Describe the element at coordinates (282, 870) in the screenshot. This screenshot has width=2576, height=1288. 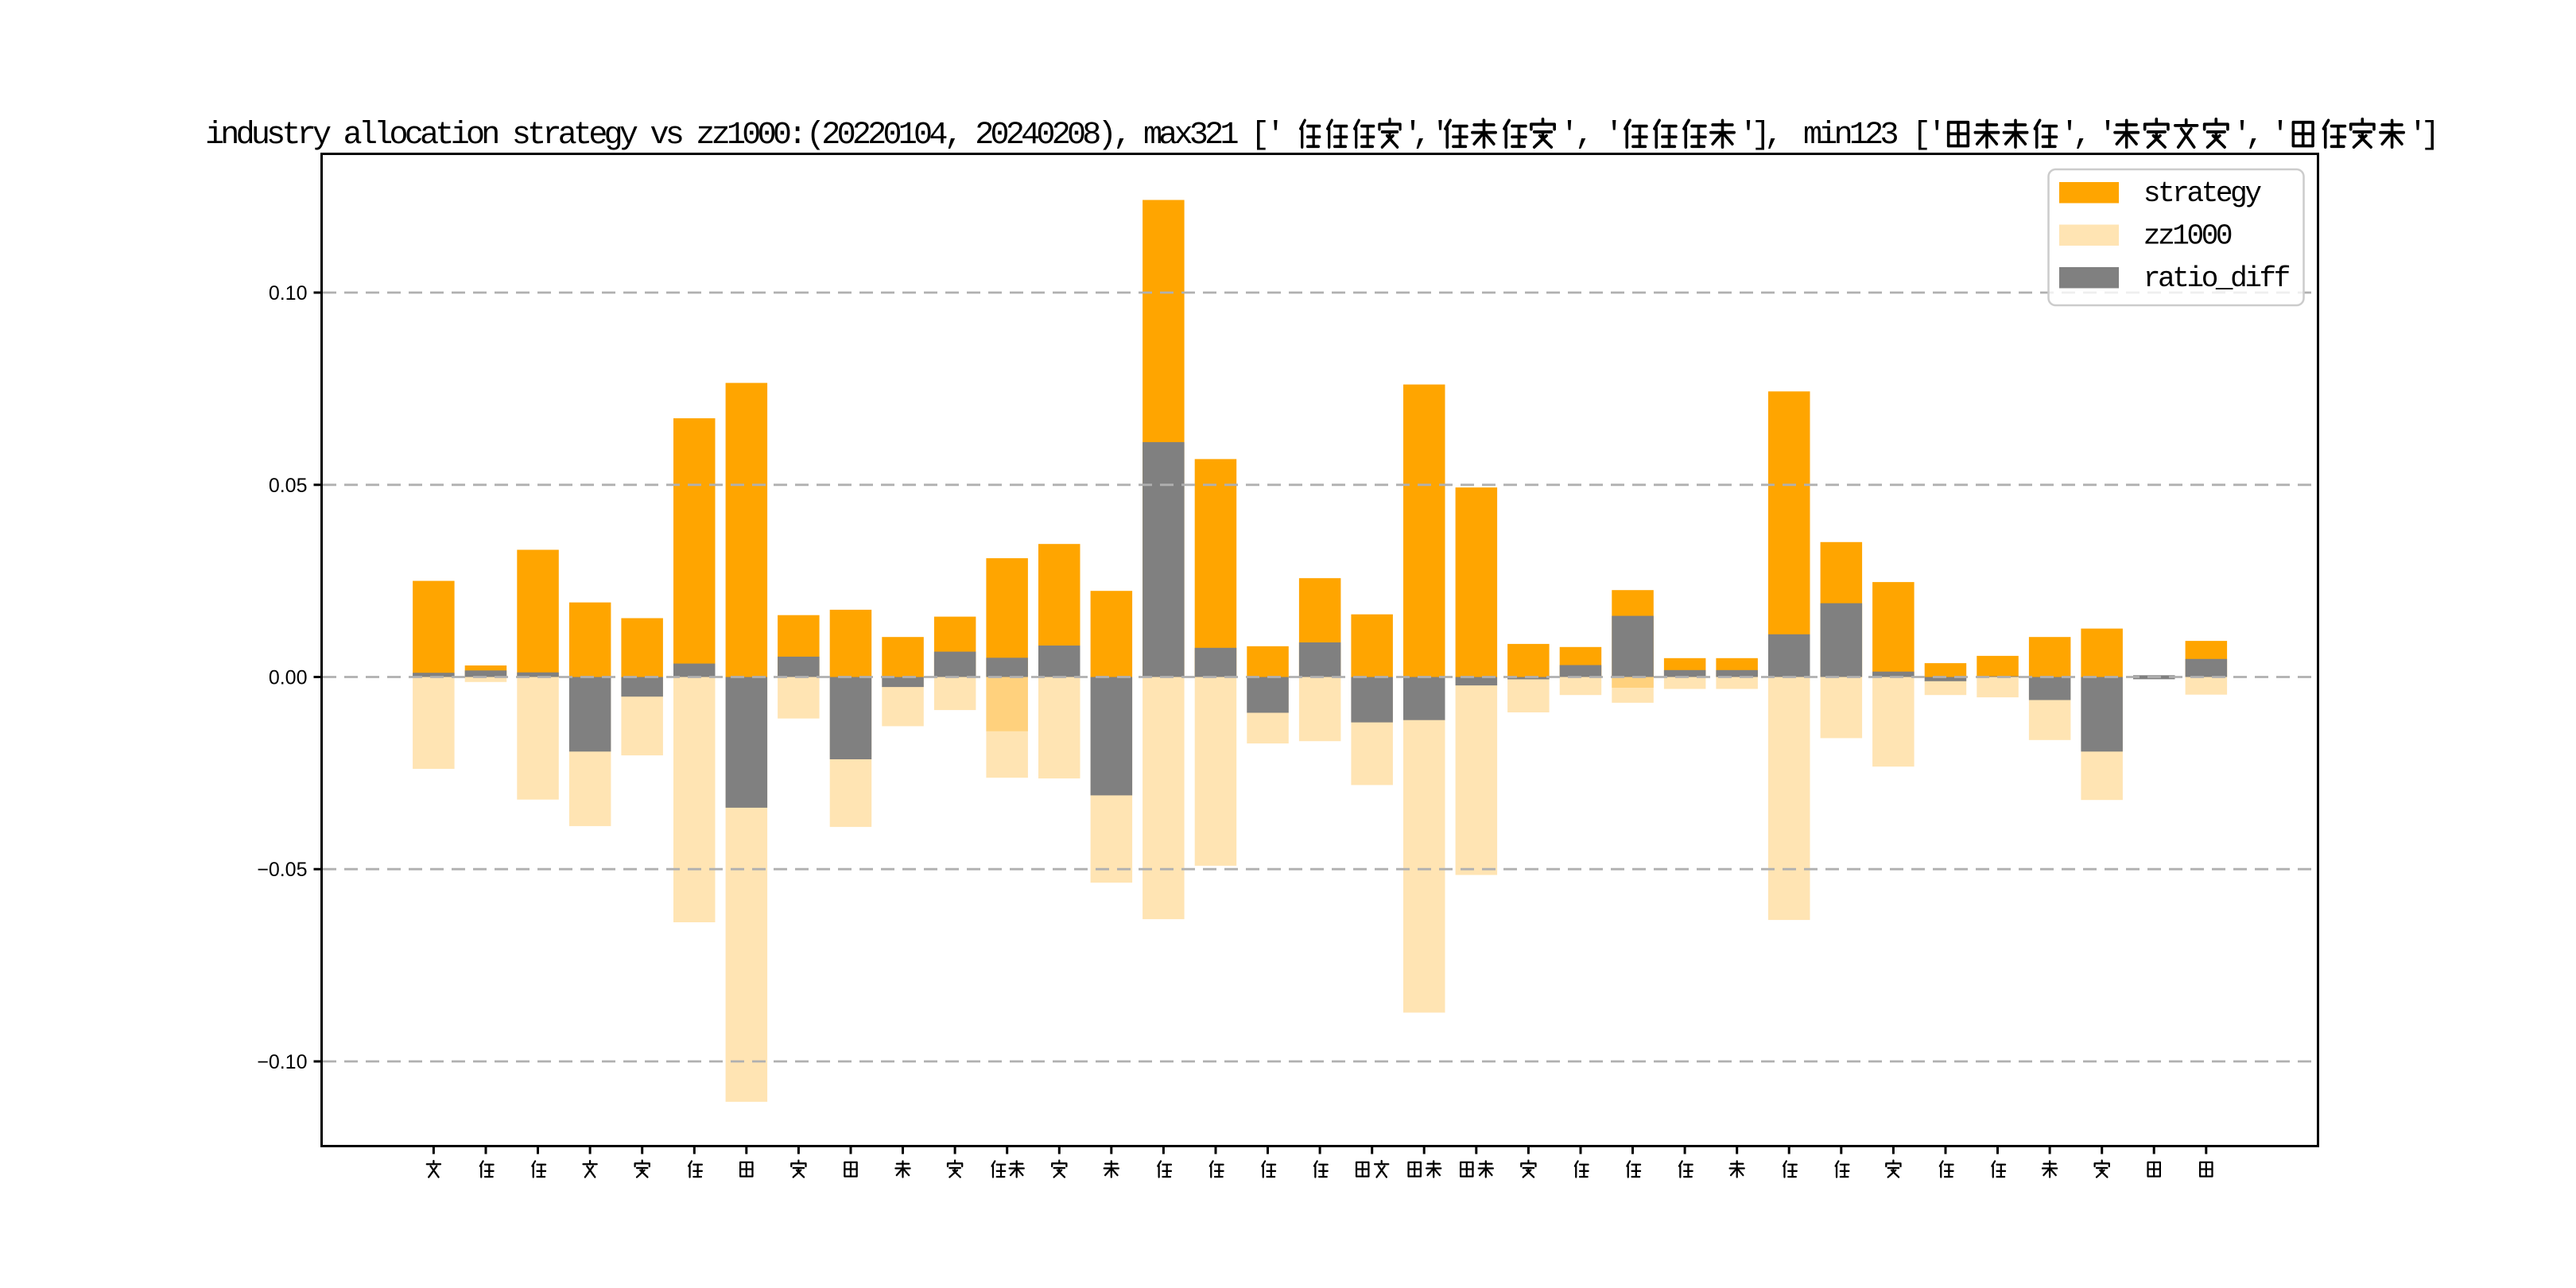
I see `svg-text: −0.05` at that location.